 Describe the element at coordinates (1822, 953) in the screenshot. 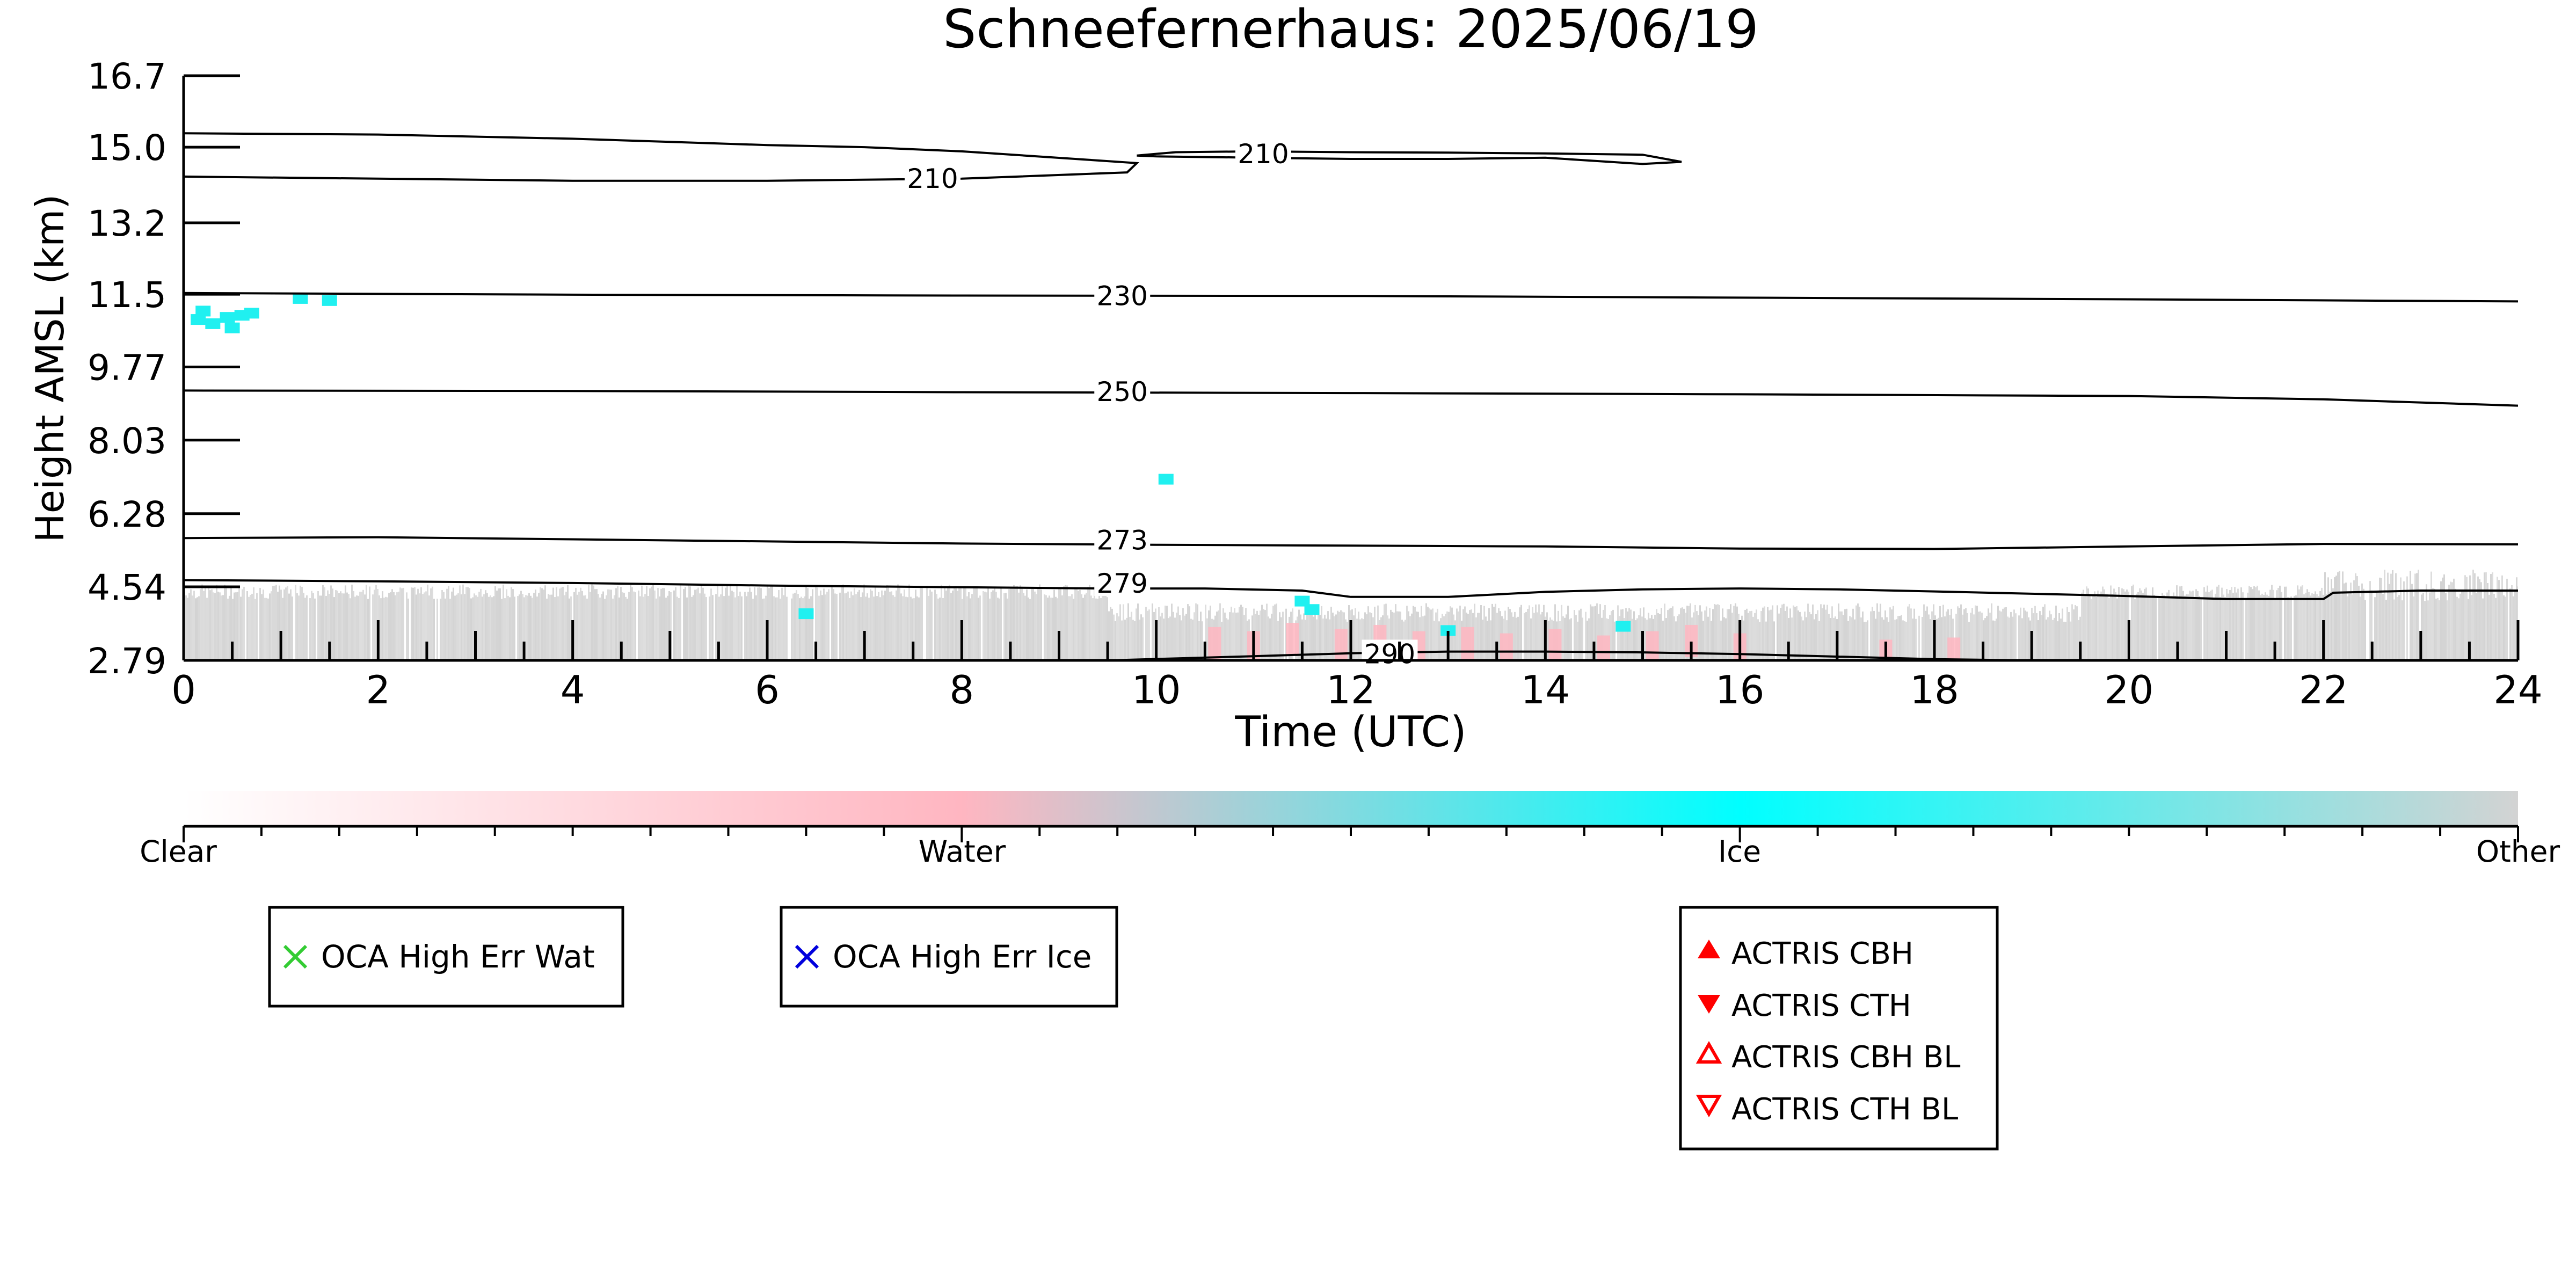

I see `legend-actris-cbh-label: ACTRIS CBH` at that location.